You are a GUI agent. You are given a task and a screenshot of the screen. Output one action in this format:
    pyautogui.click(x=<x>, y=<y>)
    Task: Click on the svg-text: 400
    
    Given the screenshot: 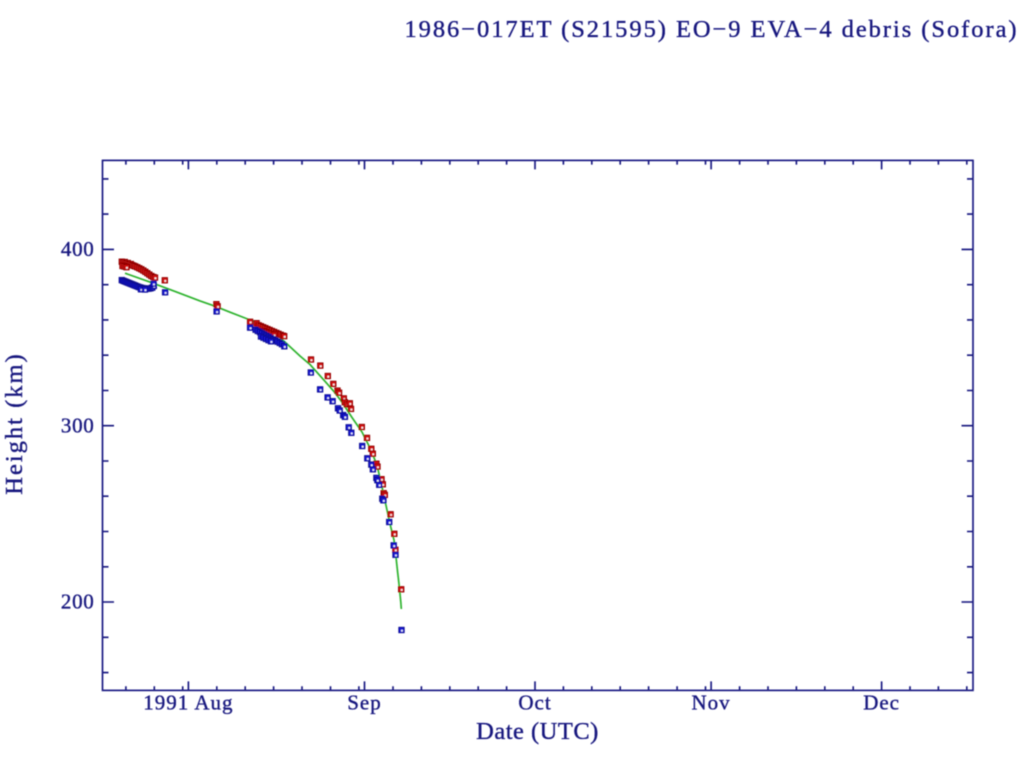 What is the action you would take?
    pyautogui.click(x=78, y=249)
    